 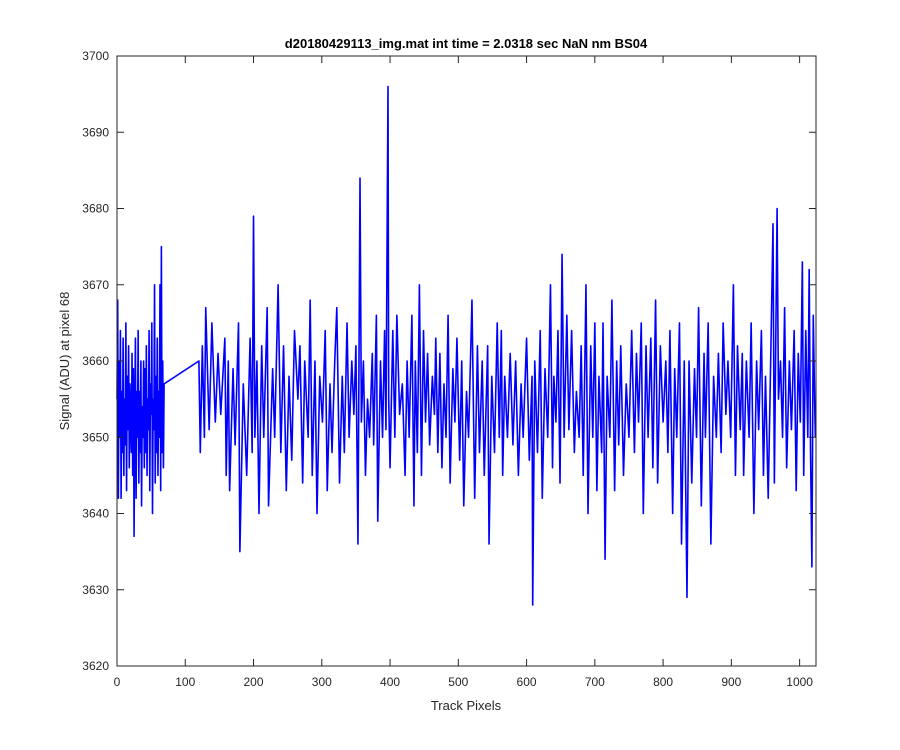 I want to click on x-tick-label: 1000, so click(x=799, y=682).